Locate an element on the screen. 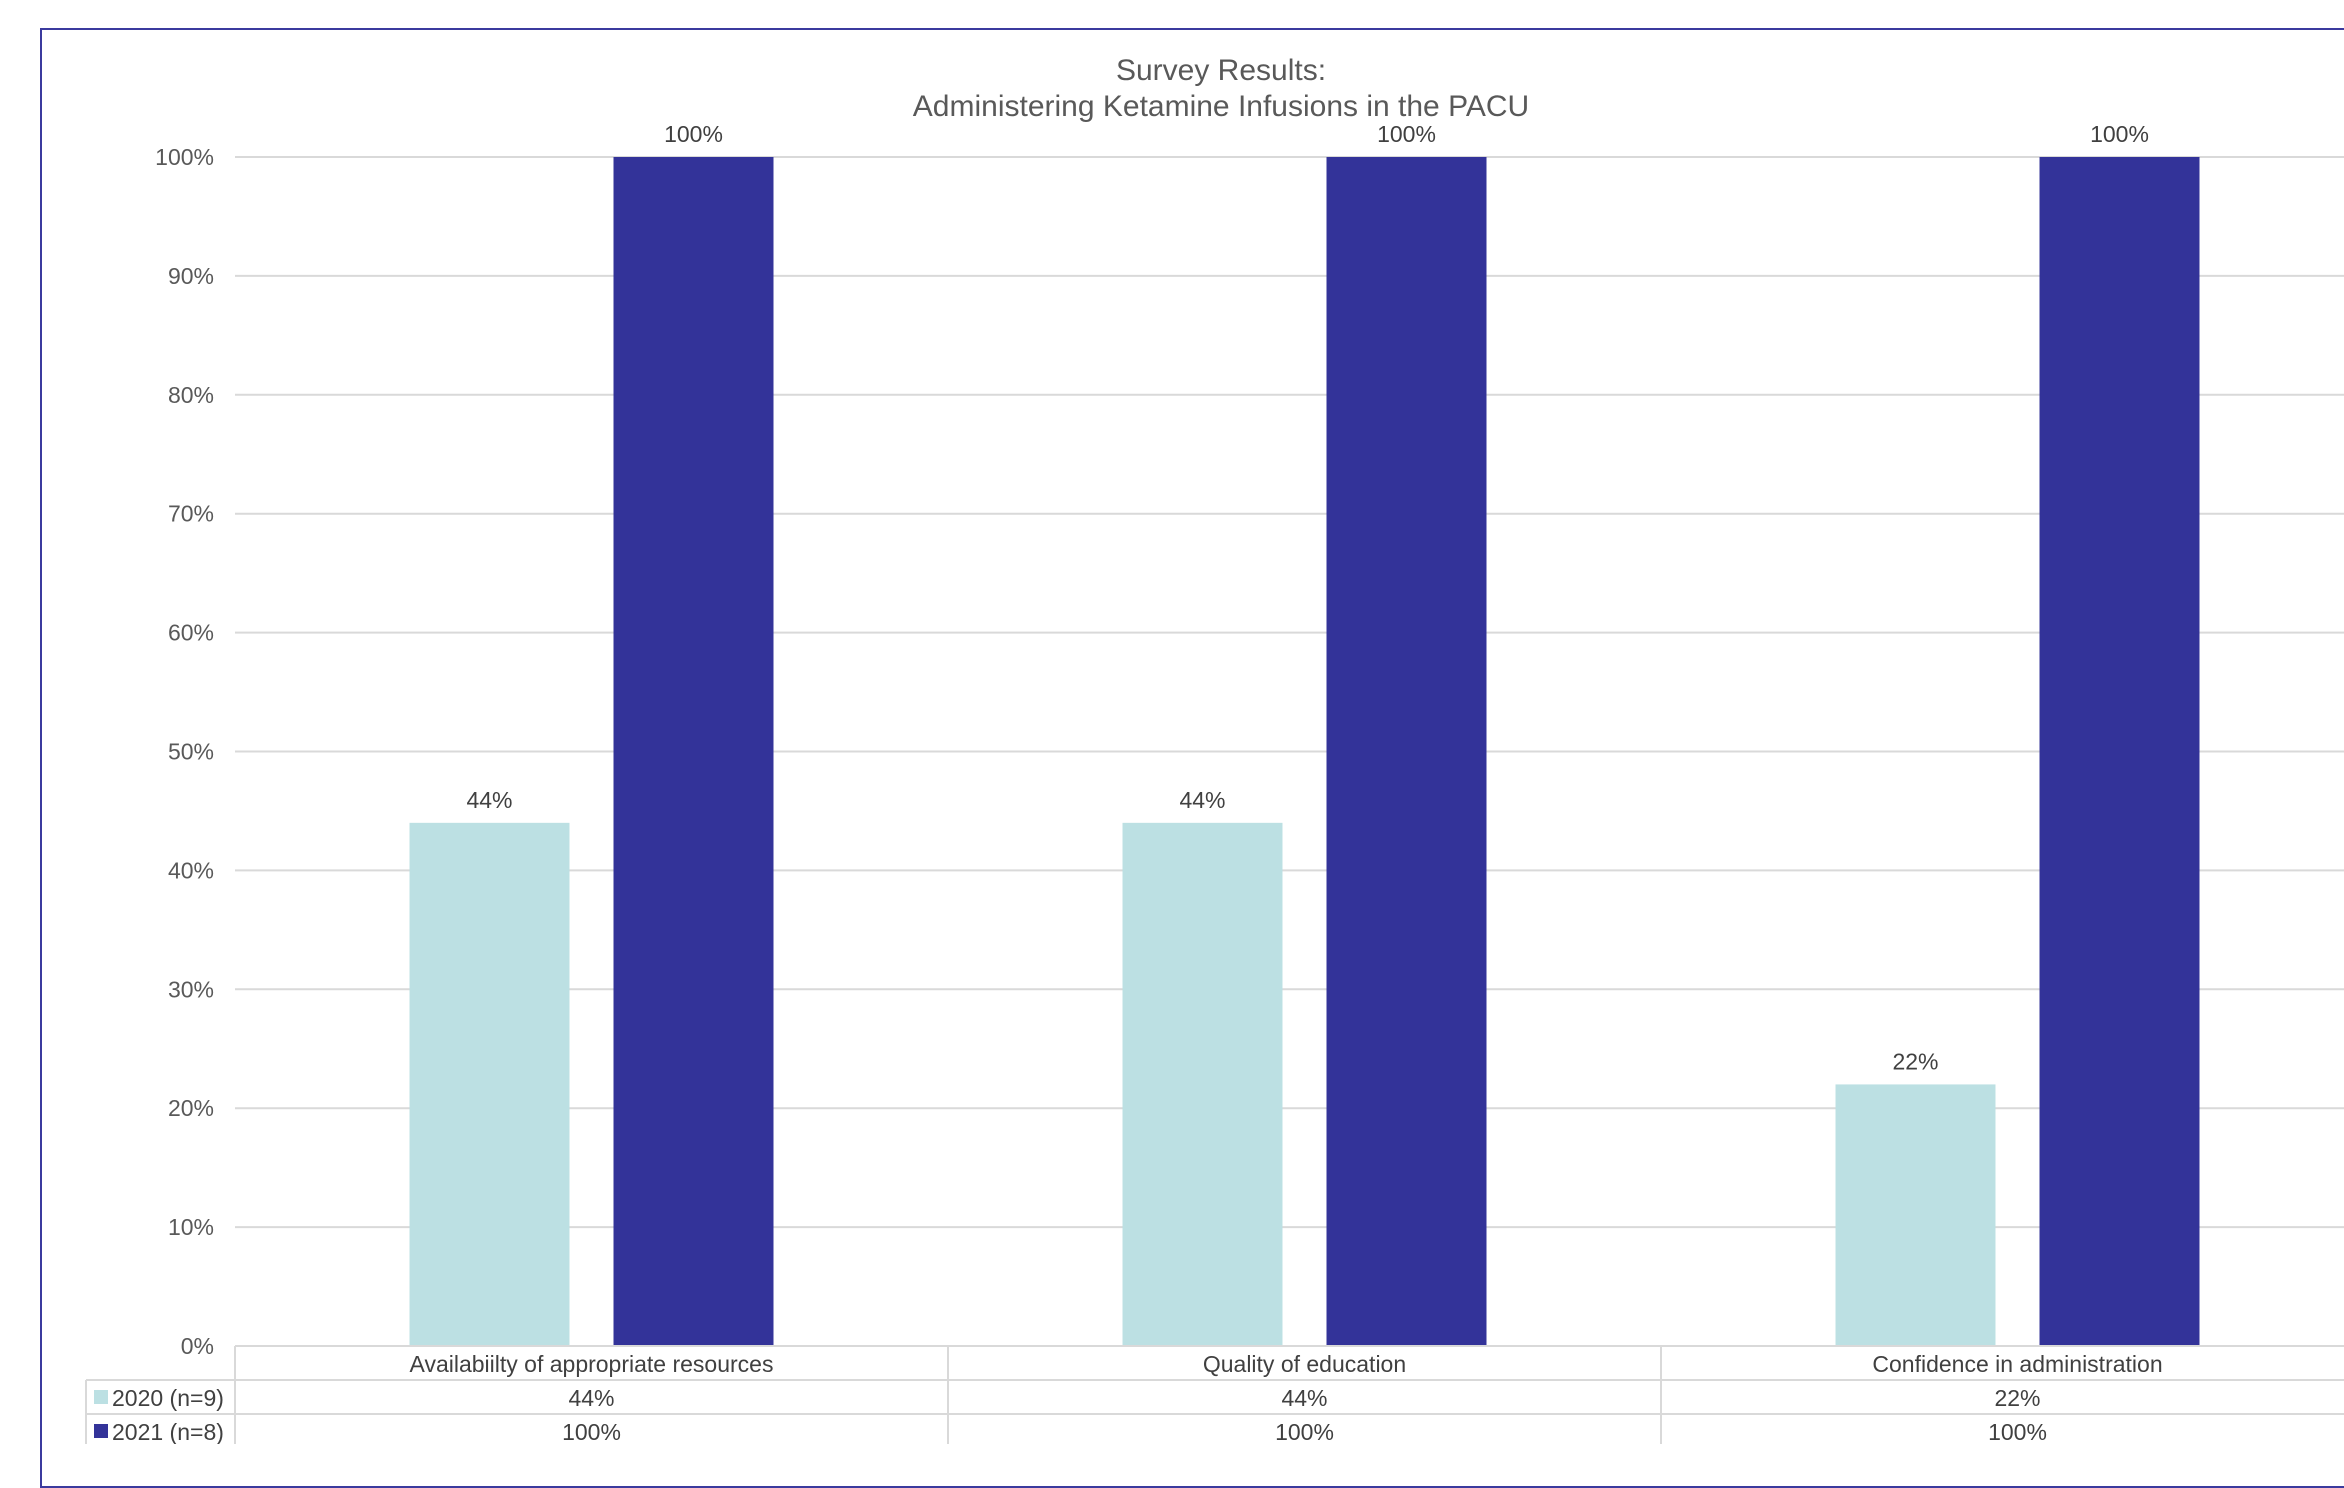  category-label: Quality of education is located at coordinates (1304, 1364).